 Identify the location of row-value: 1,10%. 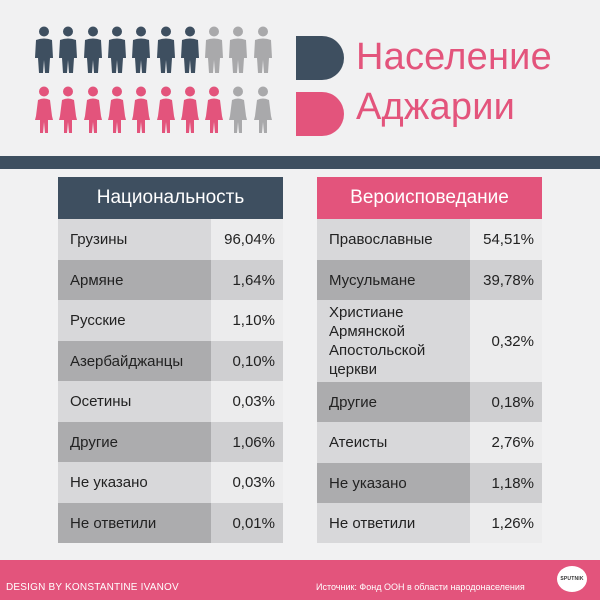
(247, 320).